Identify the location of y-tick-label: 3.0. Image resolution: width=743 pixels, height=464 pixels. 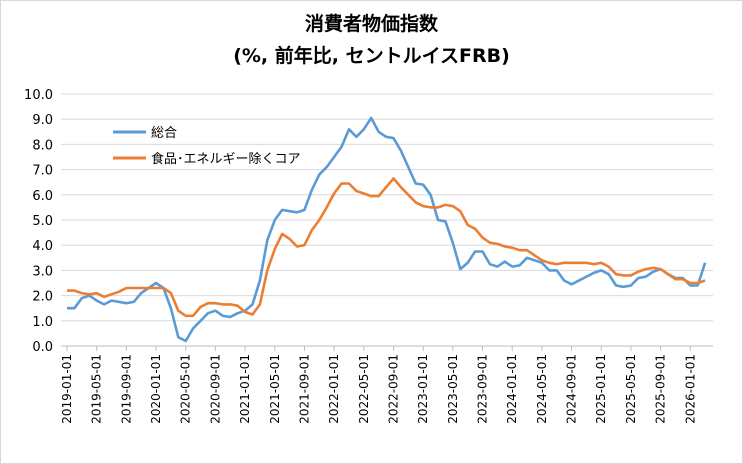
(42, 271).